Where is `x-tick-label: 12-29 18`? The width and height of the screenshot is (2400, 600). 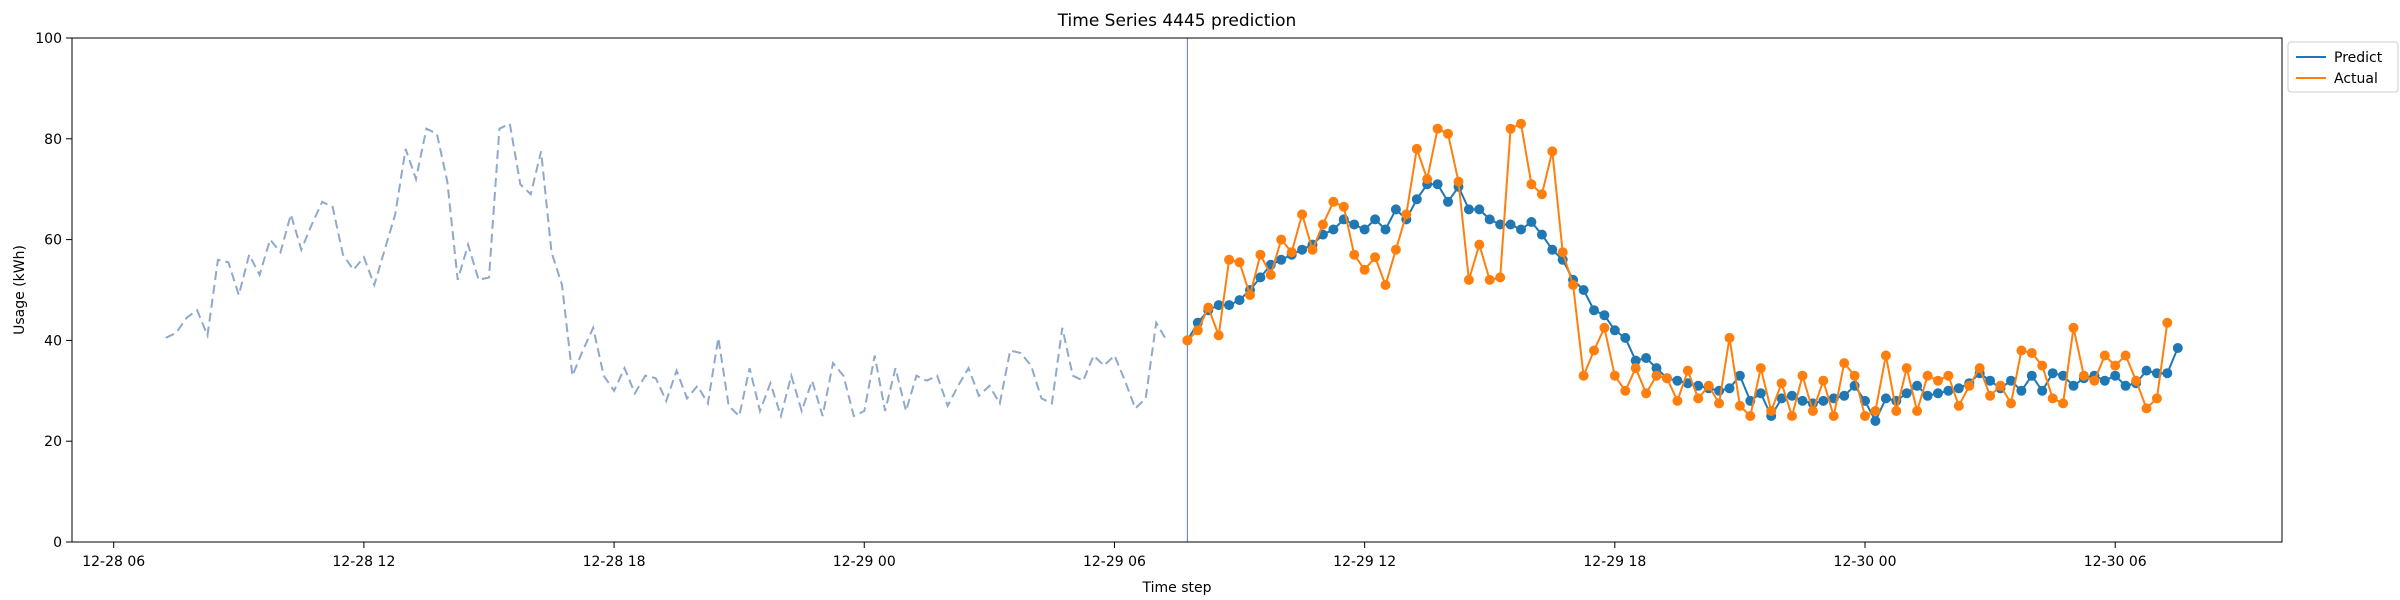
x-tick-label: 12-29 18 is located at coordinates (1614, 562).